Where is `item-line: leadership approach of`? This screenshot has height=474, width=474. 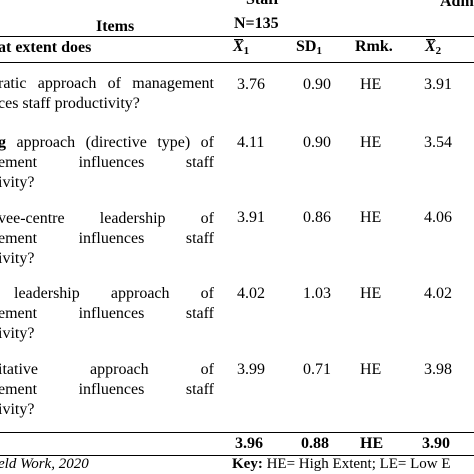 item-line: leadership approach of is located at coordinates (114, 293).